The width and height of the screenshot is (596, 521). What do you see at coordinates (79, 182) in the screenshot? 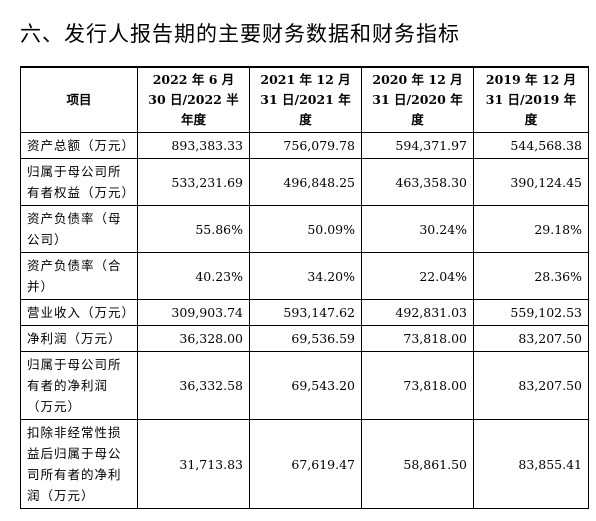
I see `row-label: 归属于母公司所有者权益（万元）` at bounding box center [79, 182].